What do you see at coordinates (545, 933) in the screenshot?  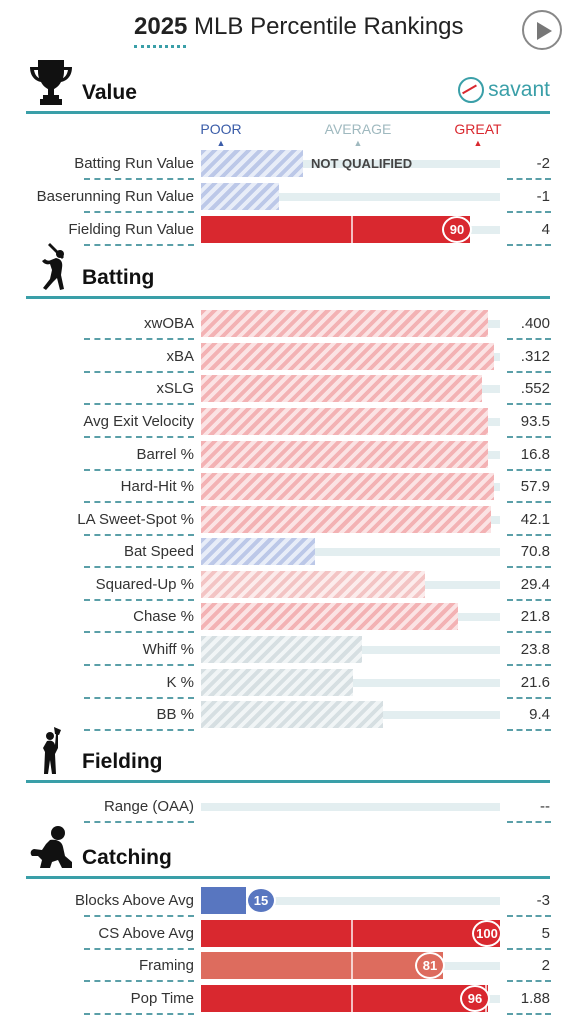 I see `metric-value: 5` at bounding box center [545, 933].